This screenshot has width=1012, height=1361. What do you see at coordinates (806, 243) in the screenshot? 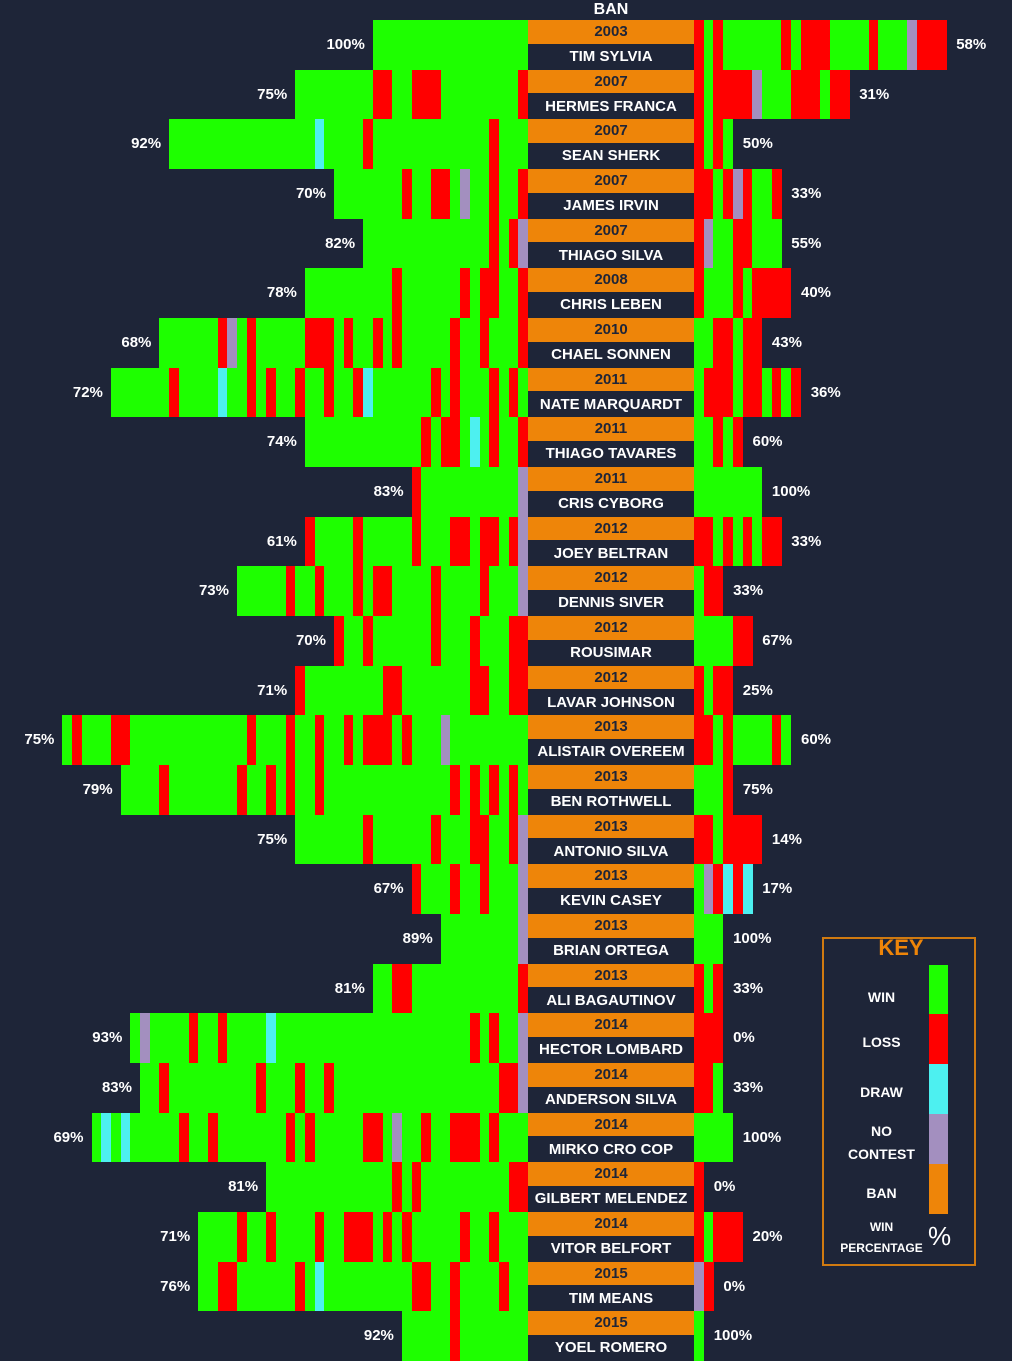
I see `win-pct-after: 55%` at bounding box center [806, 243].